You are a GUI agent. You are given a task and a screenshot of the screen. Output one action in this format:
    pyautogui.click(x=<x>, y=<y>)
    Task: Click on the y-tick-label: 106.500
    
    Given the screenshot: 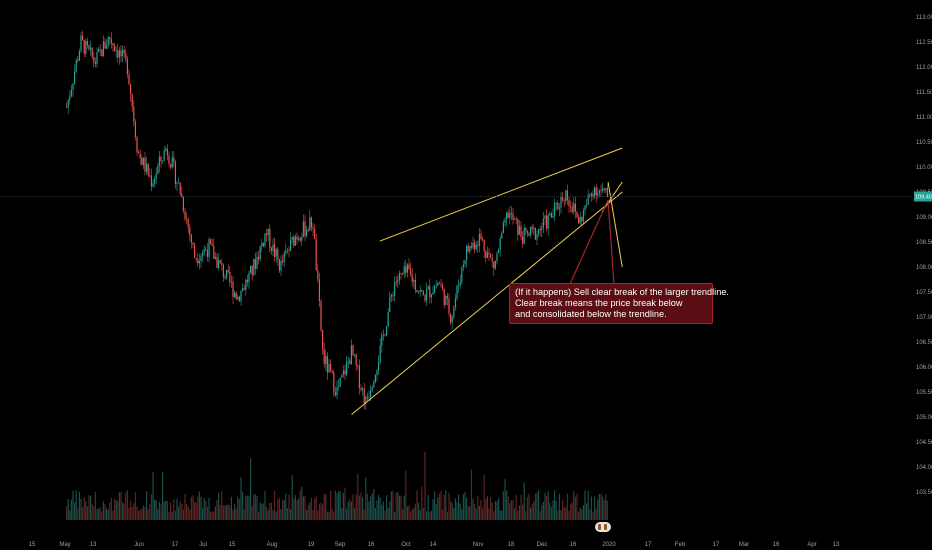 What is the action you would take?
    pyautogui.click(x=924, y=343)
    